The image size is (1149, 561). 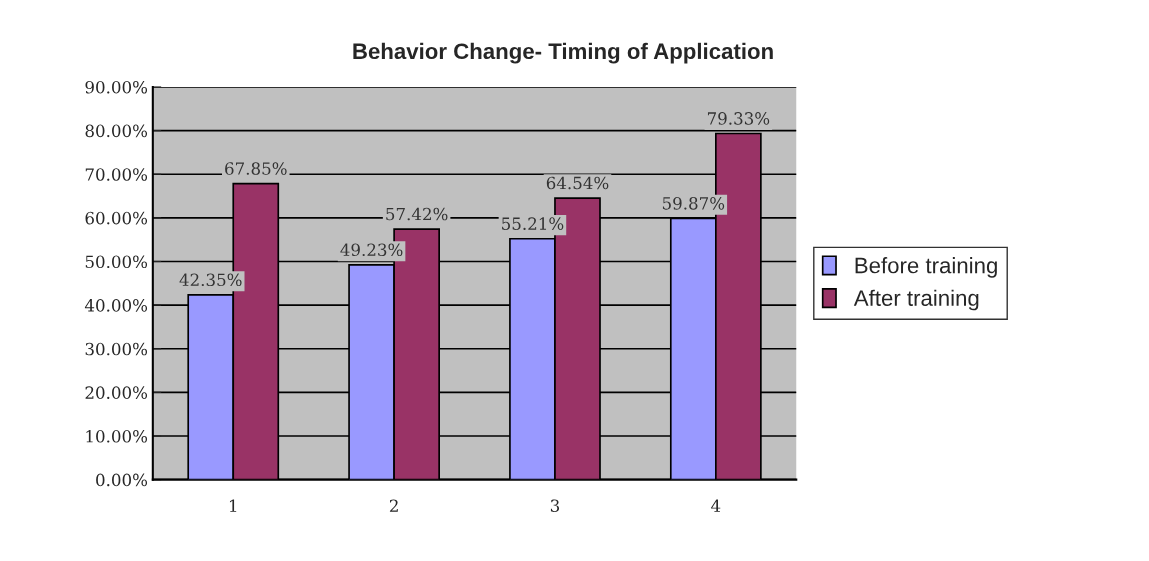 I want to click on data-label: 59.87%, so click(x=693, y=203).